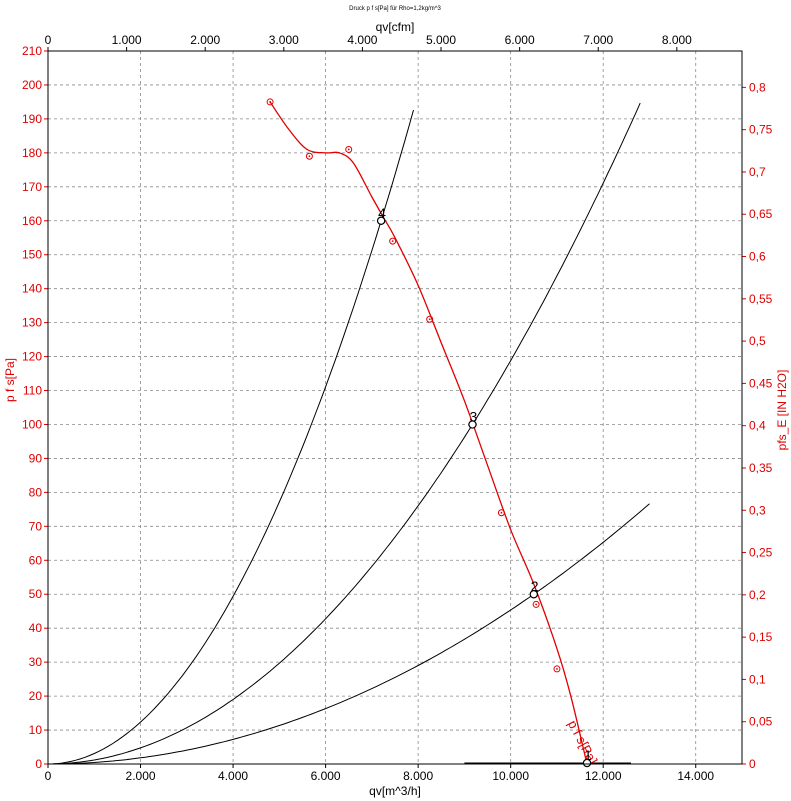  What do you see at coordinates (127, 40) in the screenshot?
I see `x-top-tick-label: 1.000` at bounding box center [127, 40].